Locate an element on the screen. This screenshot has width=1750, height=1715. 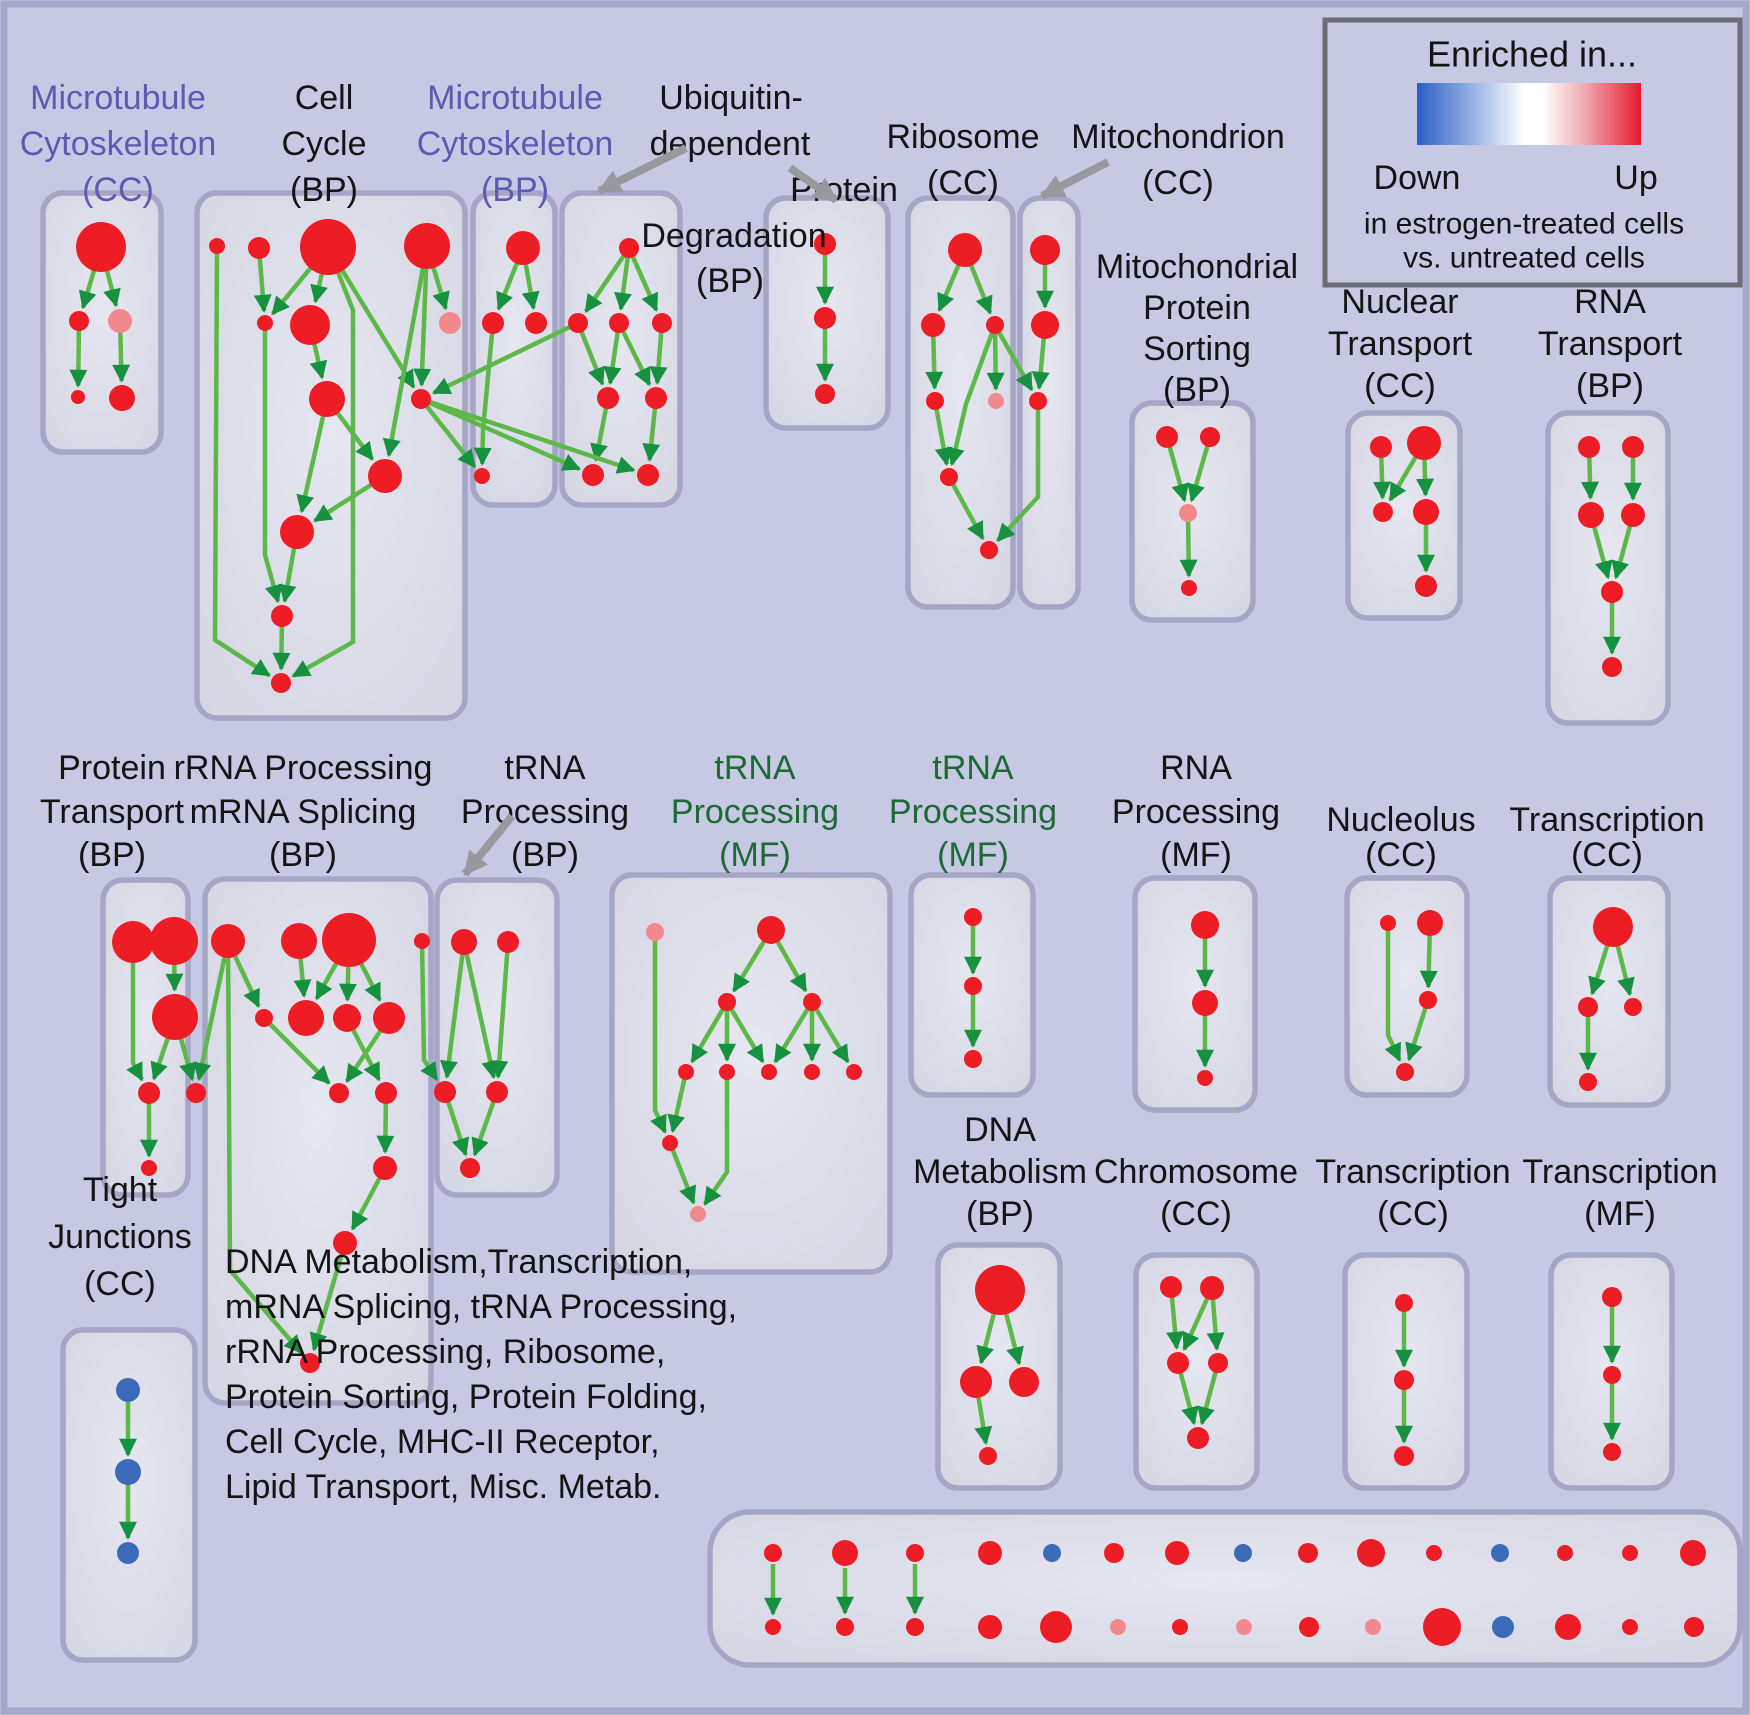
group-label-microtubule-cytoskeleton-bp-line-0: Microtubule is located at coordinates (515, 98).